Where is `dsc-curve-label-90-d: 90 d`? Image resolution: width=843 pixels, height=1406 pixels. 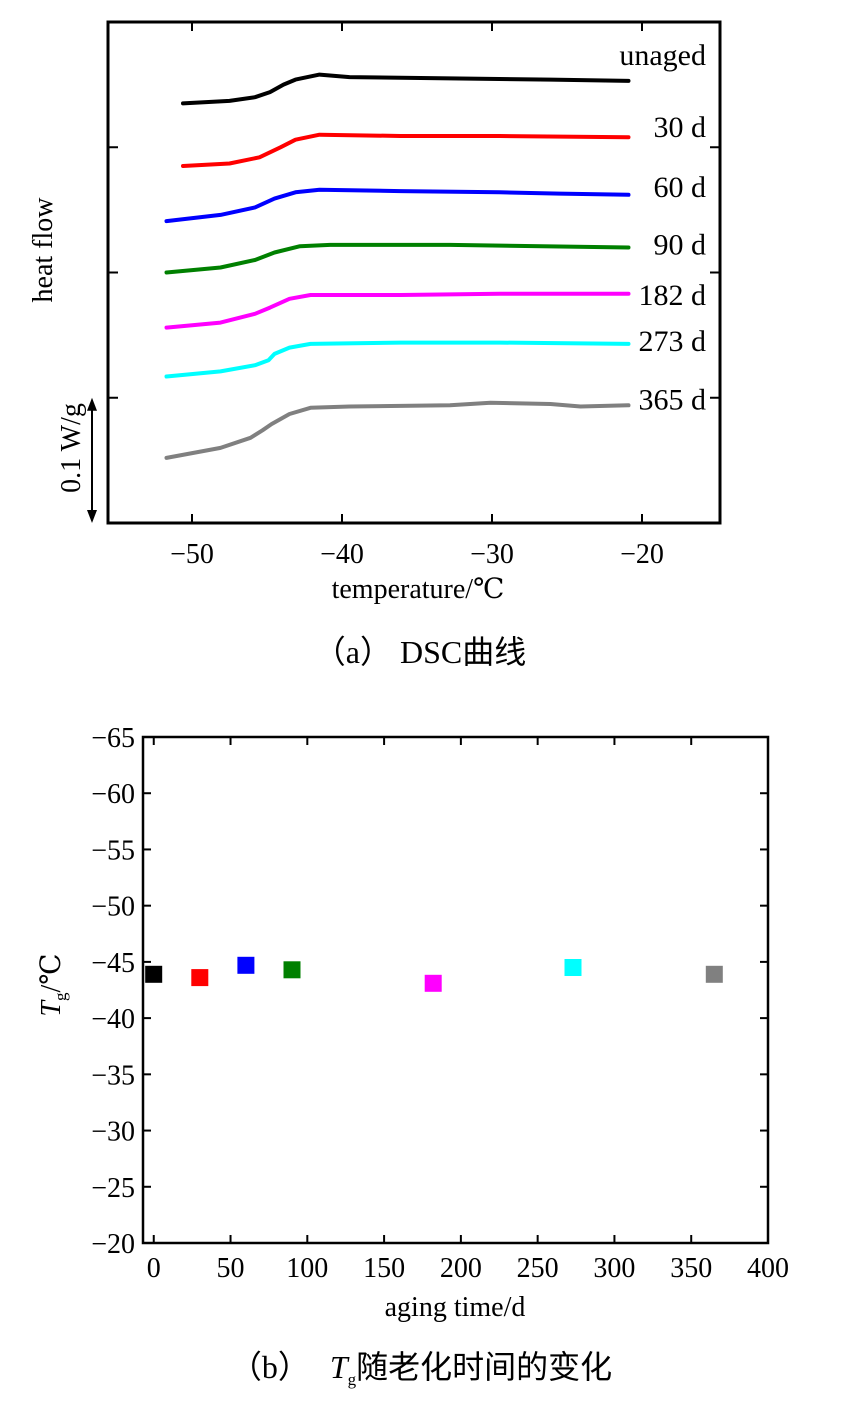
dsc-curve-label-90-d: 90 d is located at coordinates (680, 245).